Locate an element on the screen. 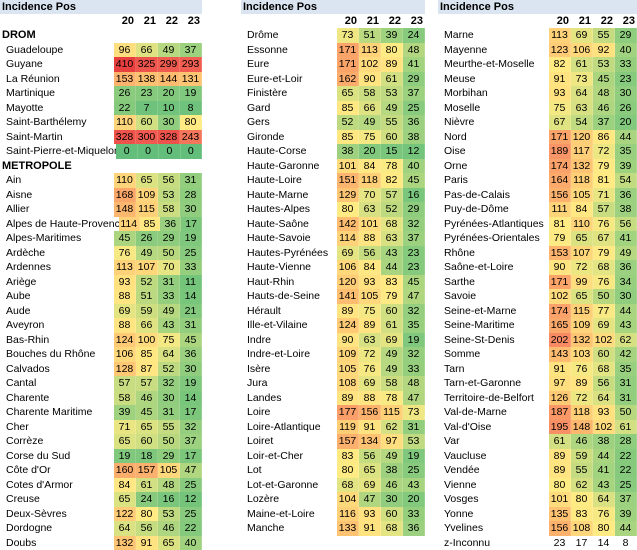 The image size is (637, 550). value-cell: 62 is located at coordinates (582, 485).